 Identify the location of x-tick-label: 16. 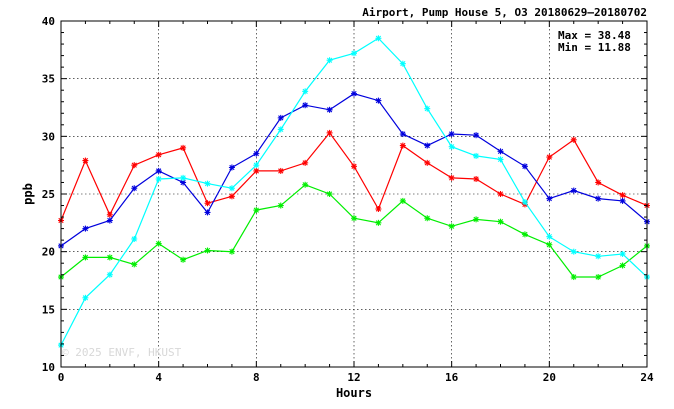
(452, 377).